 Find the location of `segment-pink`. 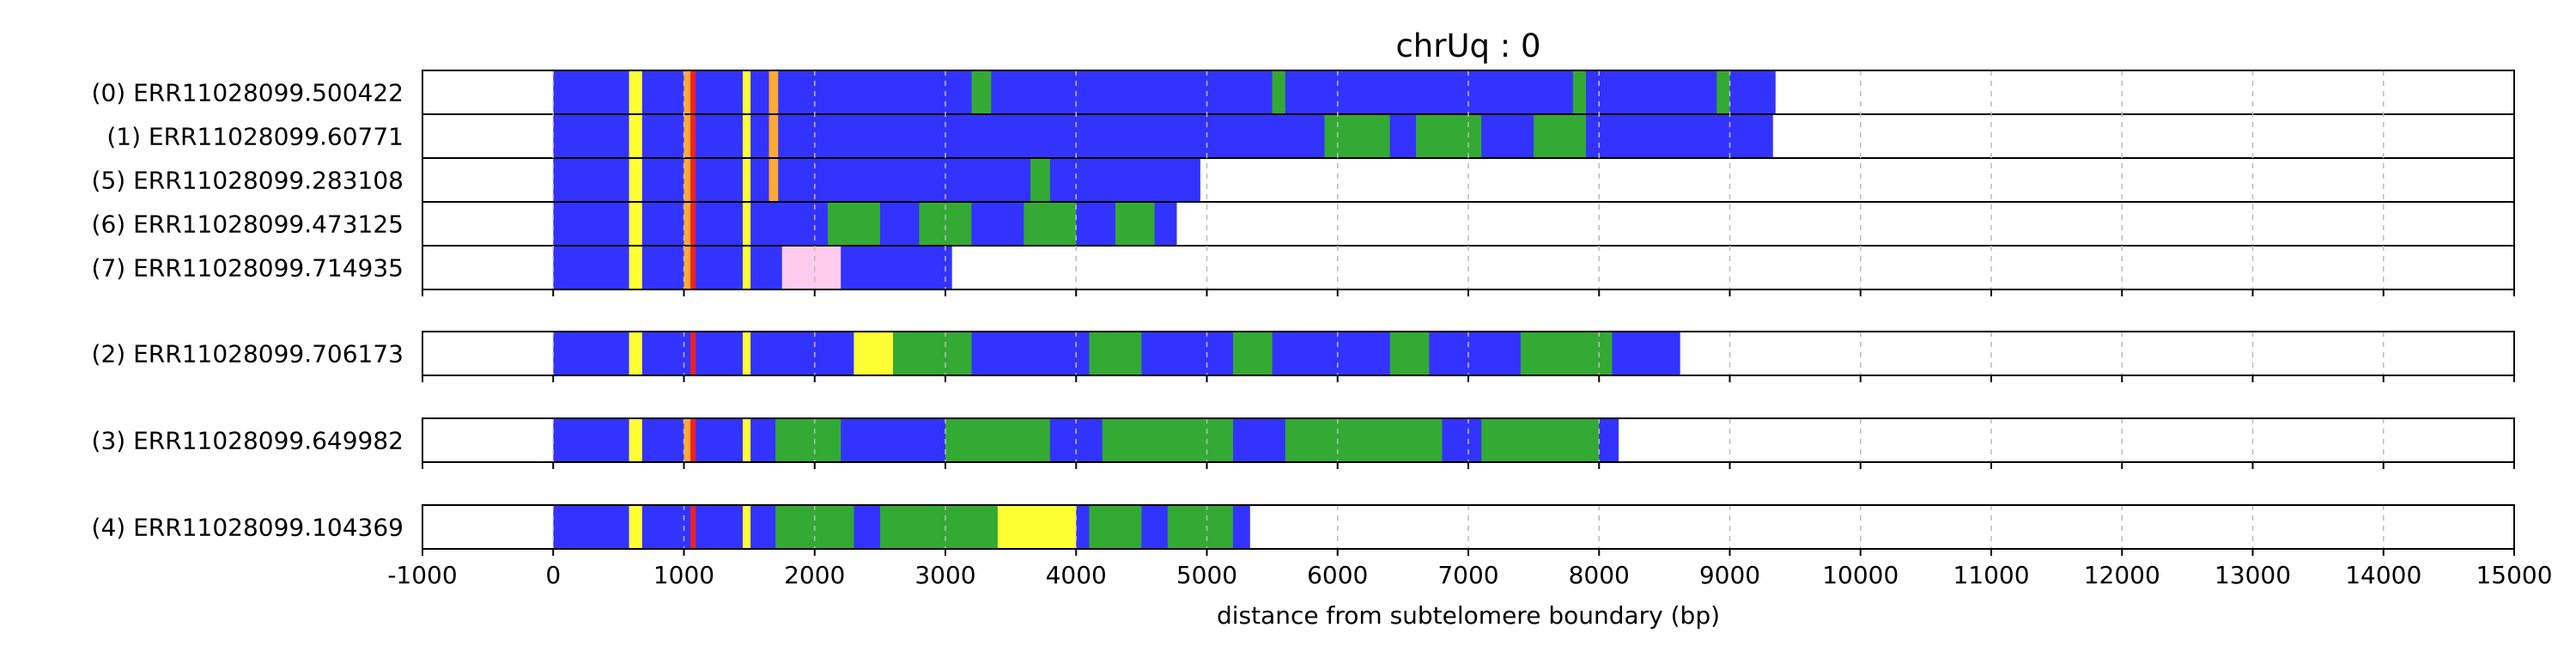

segment-pink is located at coordinates (811, 268).